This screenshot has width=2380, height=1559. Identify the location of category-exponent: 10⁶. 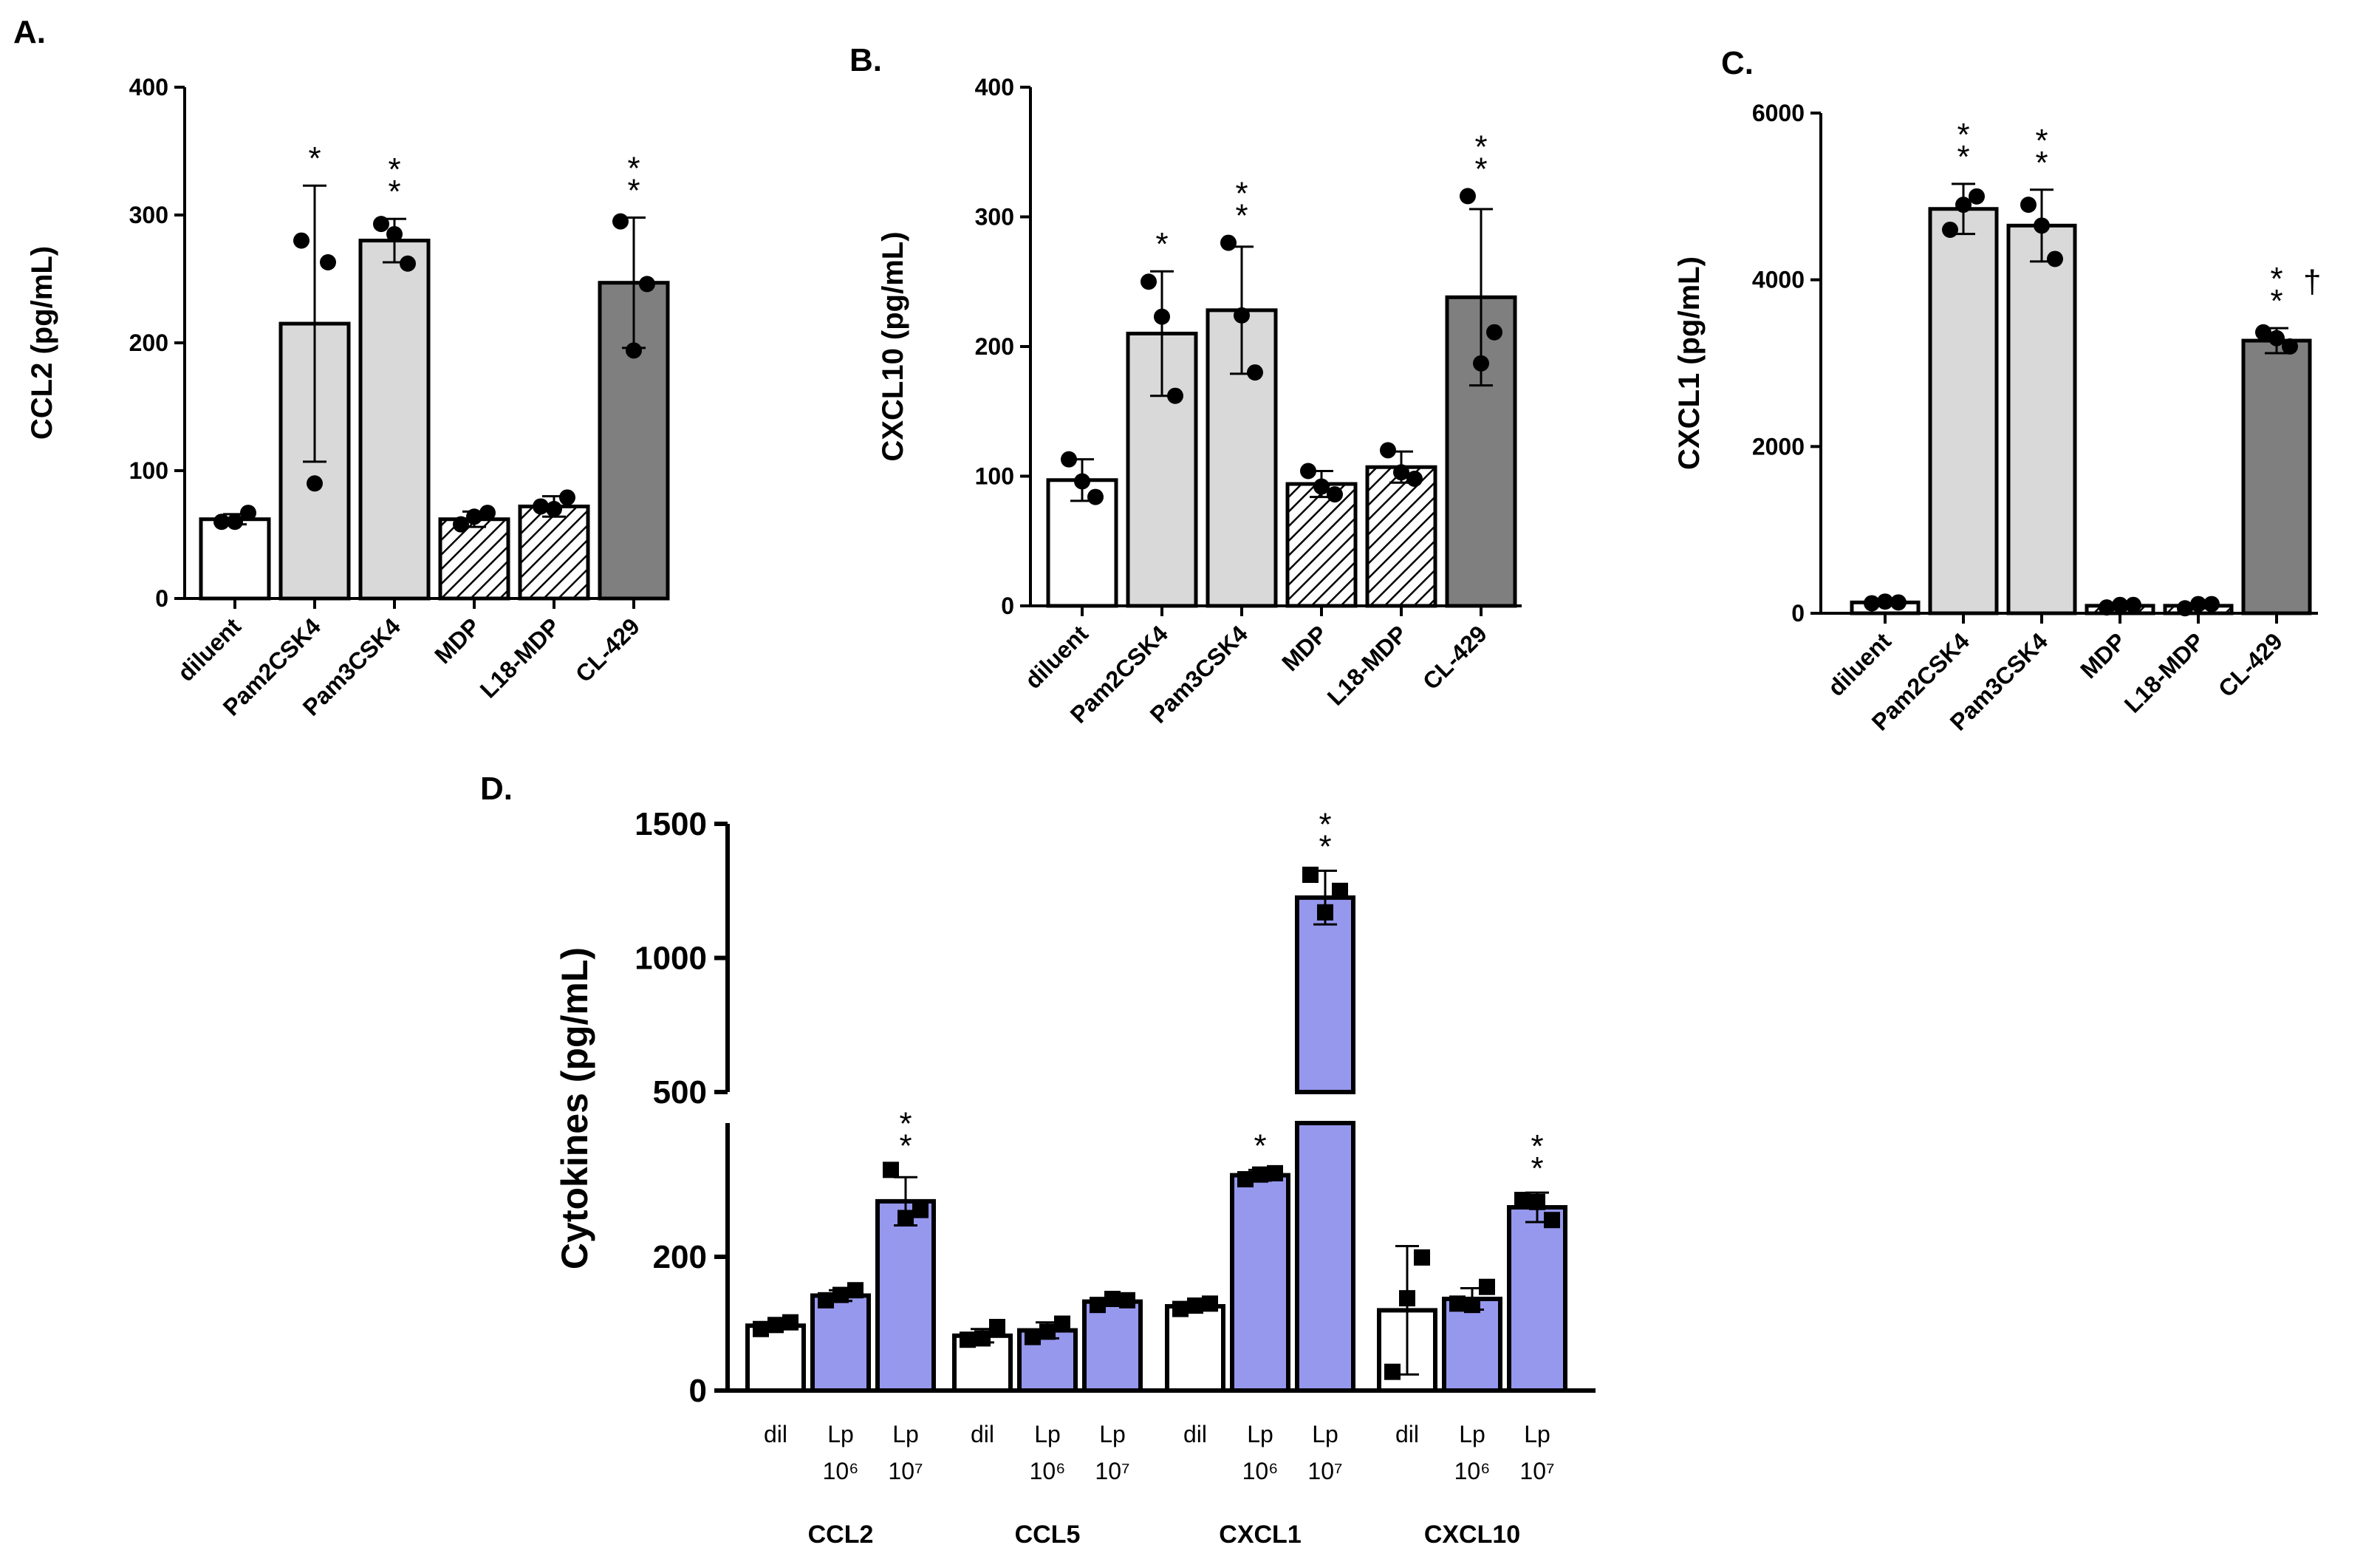
(1048, 1471).